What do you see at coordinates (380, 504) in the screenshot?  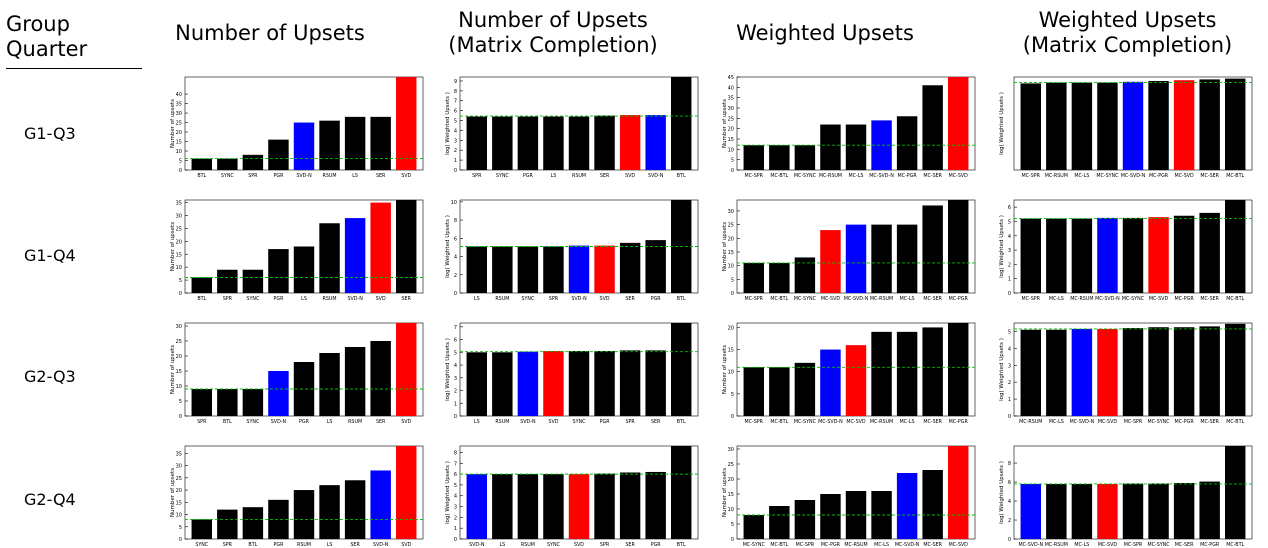 I see `bar-svd-n` at bounding box center [380, 504].